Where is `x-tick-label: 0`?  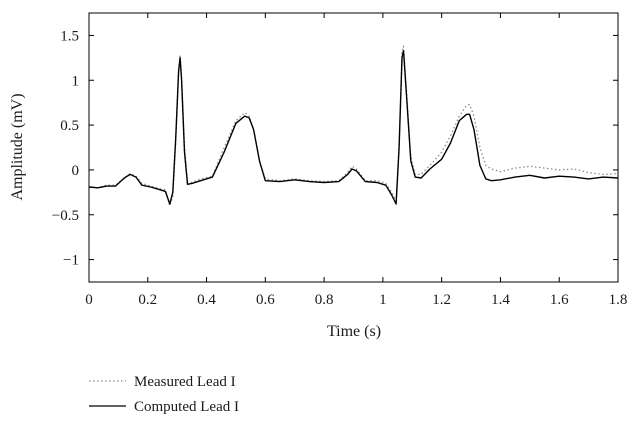 x-tick-label: 0 is located at coordinates (89, 300).